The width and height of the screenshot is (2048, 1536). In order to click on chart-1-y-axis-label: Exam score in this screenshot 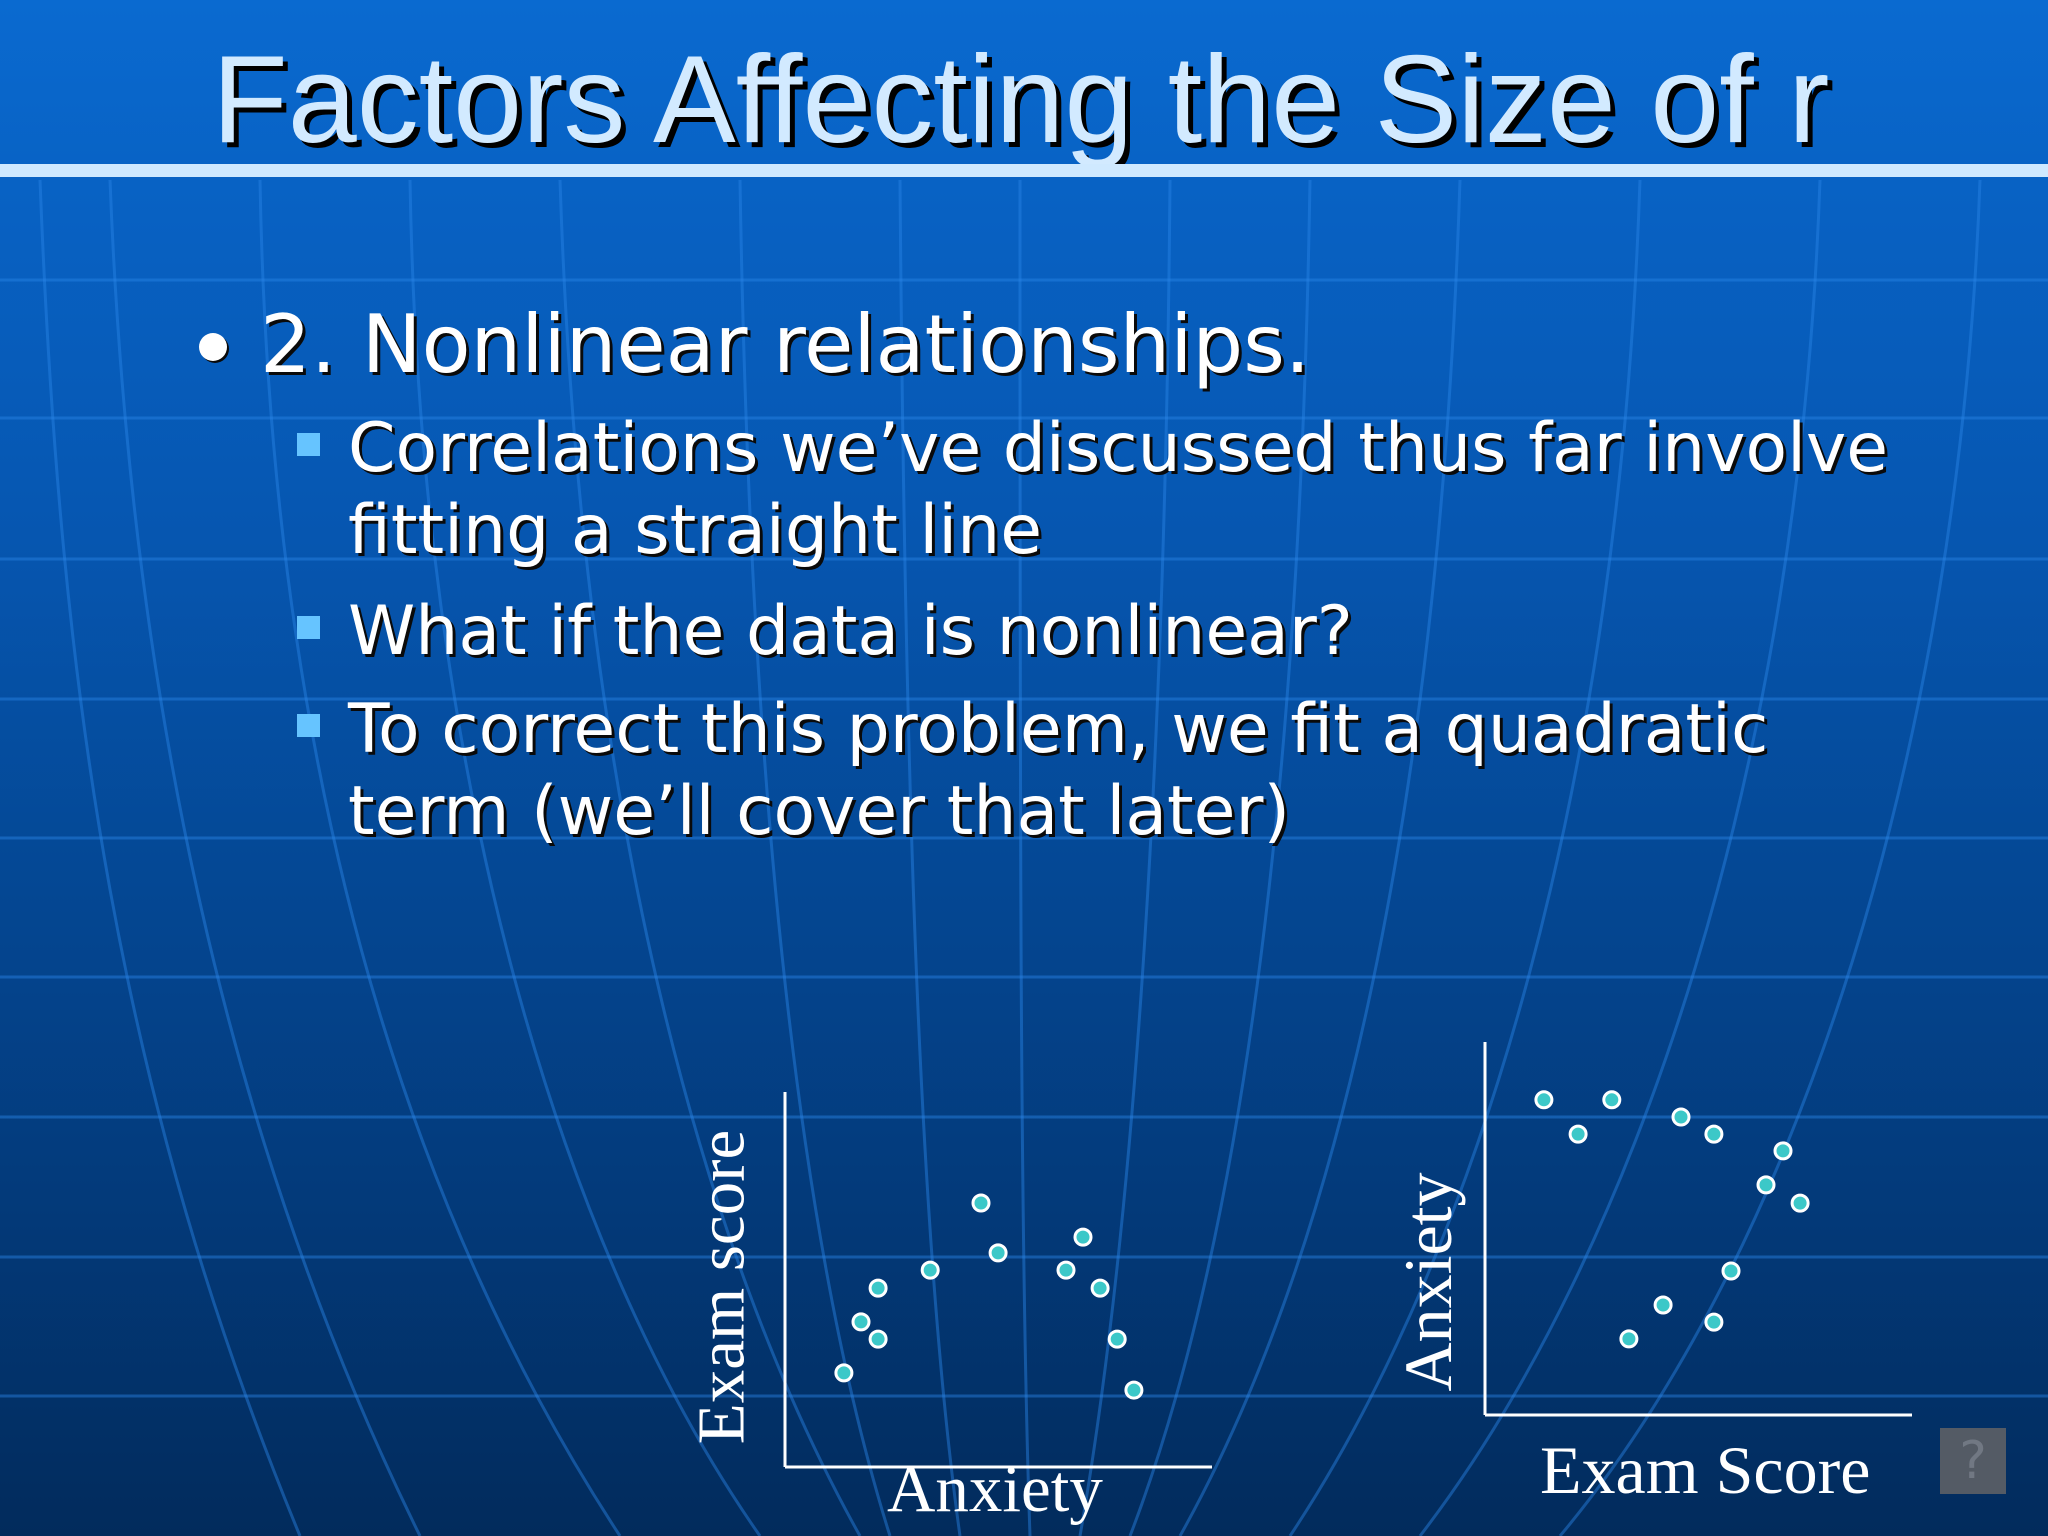, I will do `click(721, 1287)`.